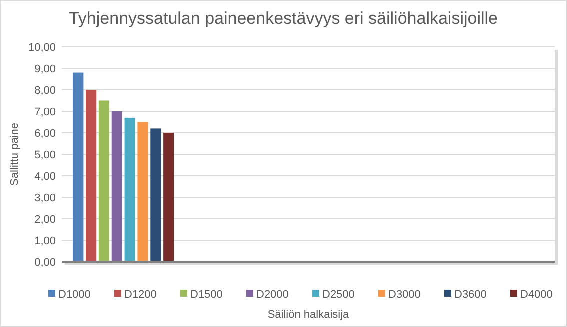 The width and height of the screenshot is (567, 327). What do you see at coordinates (45, 112) in the screenshot?
I see `y-tick-label: 7,00` at bounding box center [45, 112].